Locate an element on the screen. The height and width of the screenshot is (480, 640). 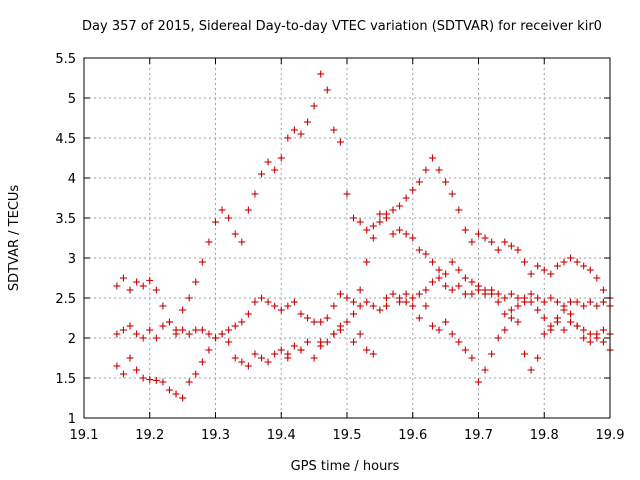
y-tick-label: 5 is located at coordinates (72, 99).